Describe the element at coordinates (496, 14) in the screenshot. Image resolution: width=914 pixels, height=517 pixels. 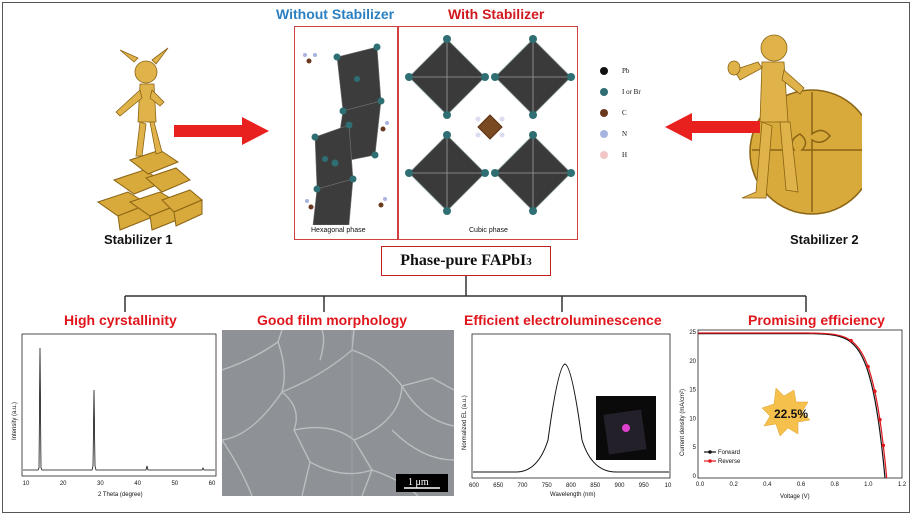
I see `with-stabilizer-title: With Stabilizer` at that location.